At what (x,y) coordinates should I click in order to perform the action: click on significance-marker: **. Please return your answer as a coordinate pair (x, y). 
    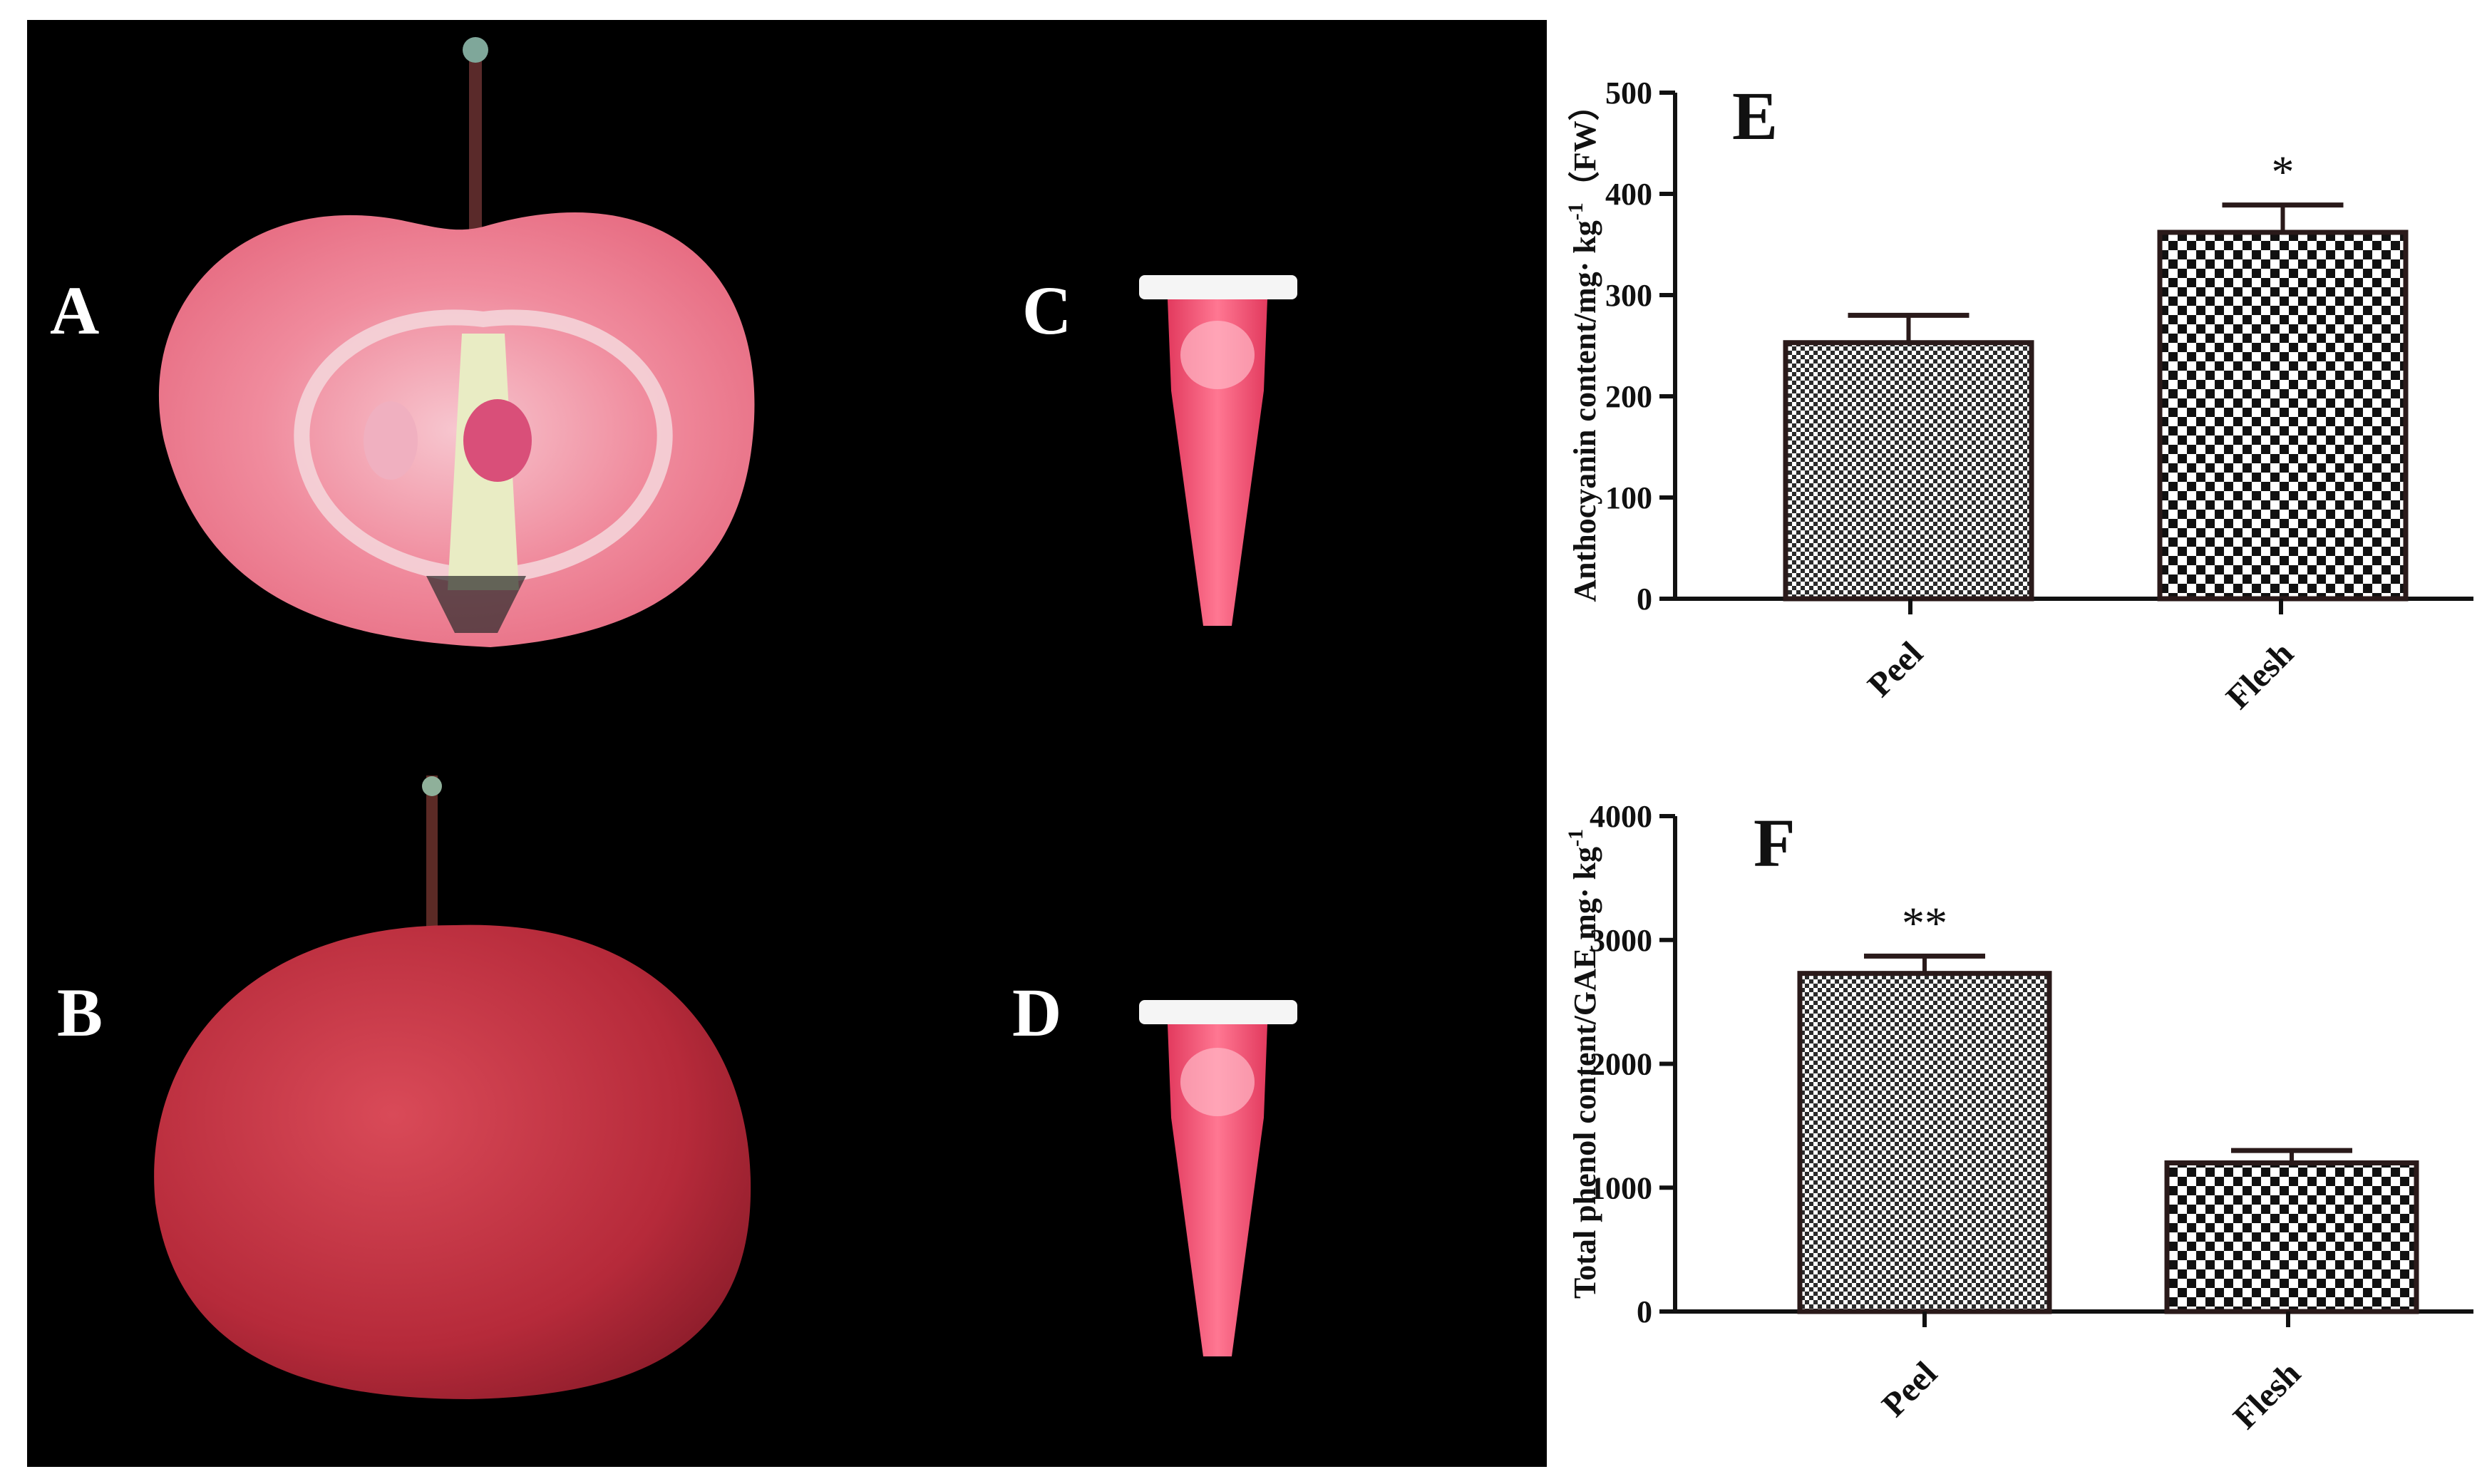
    Looking at the image, I should click on (1924, 922).